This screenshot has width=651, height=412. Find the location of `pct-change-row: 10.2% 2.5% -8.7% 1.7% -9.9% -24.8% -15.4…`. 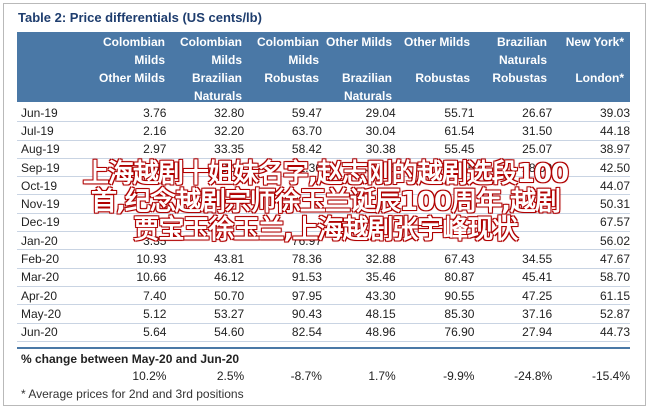

pct-change-row: 10.2% 2.5% -8.7% 1.7% -9.9% -24.8% -15.4… is located at coordinates (323, 376).